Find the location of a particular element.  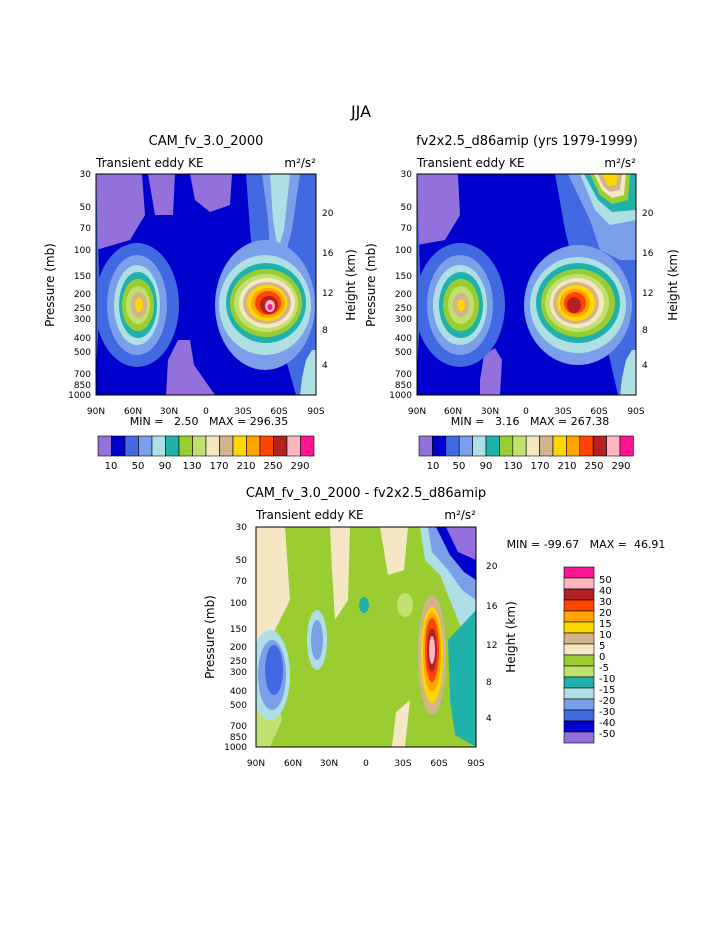

colorbar-label: 0 is located at coordinates (602, 657).